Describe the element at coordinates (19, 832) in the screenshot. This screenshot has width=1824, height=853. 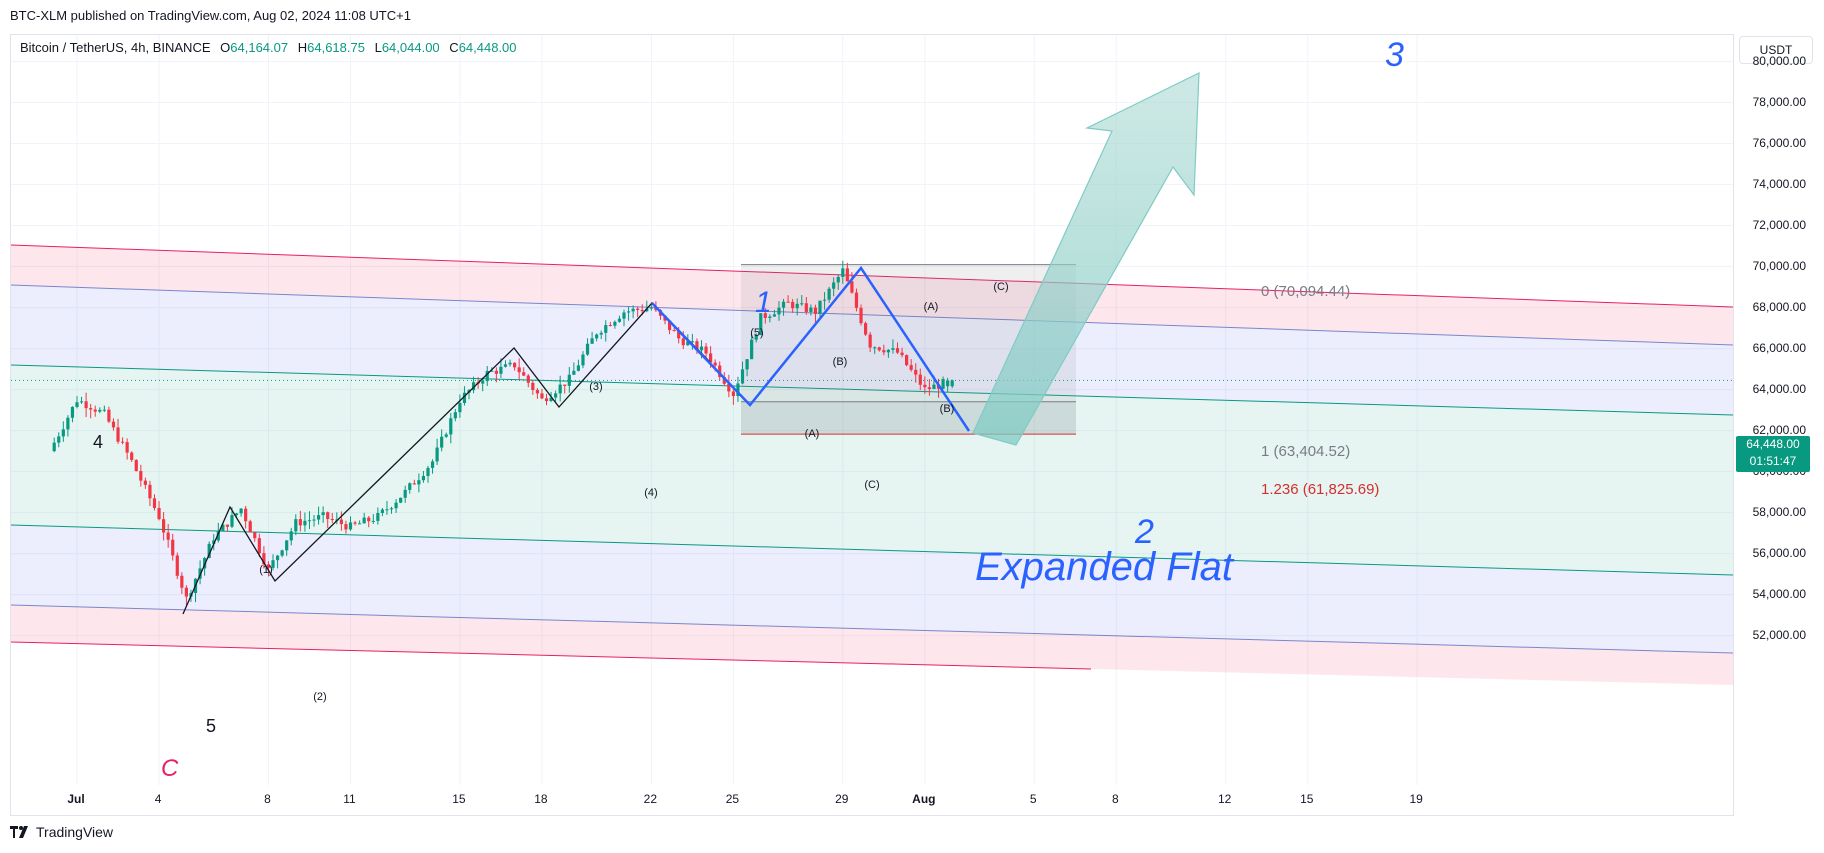
I see `tradingview-logo-icon` at that location.